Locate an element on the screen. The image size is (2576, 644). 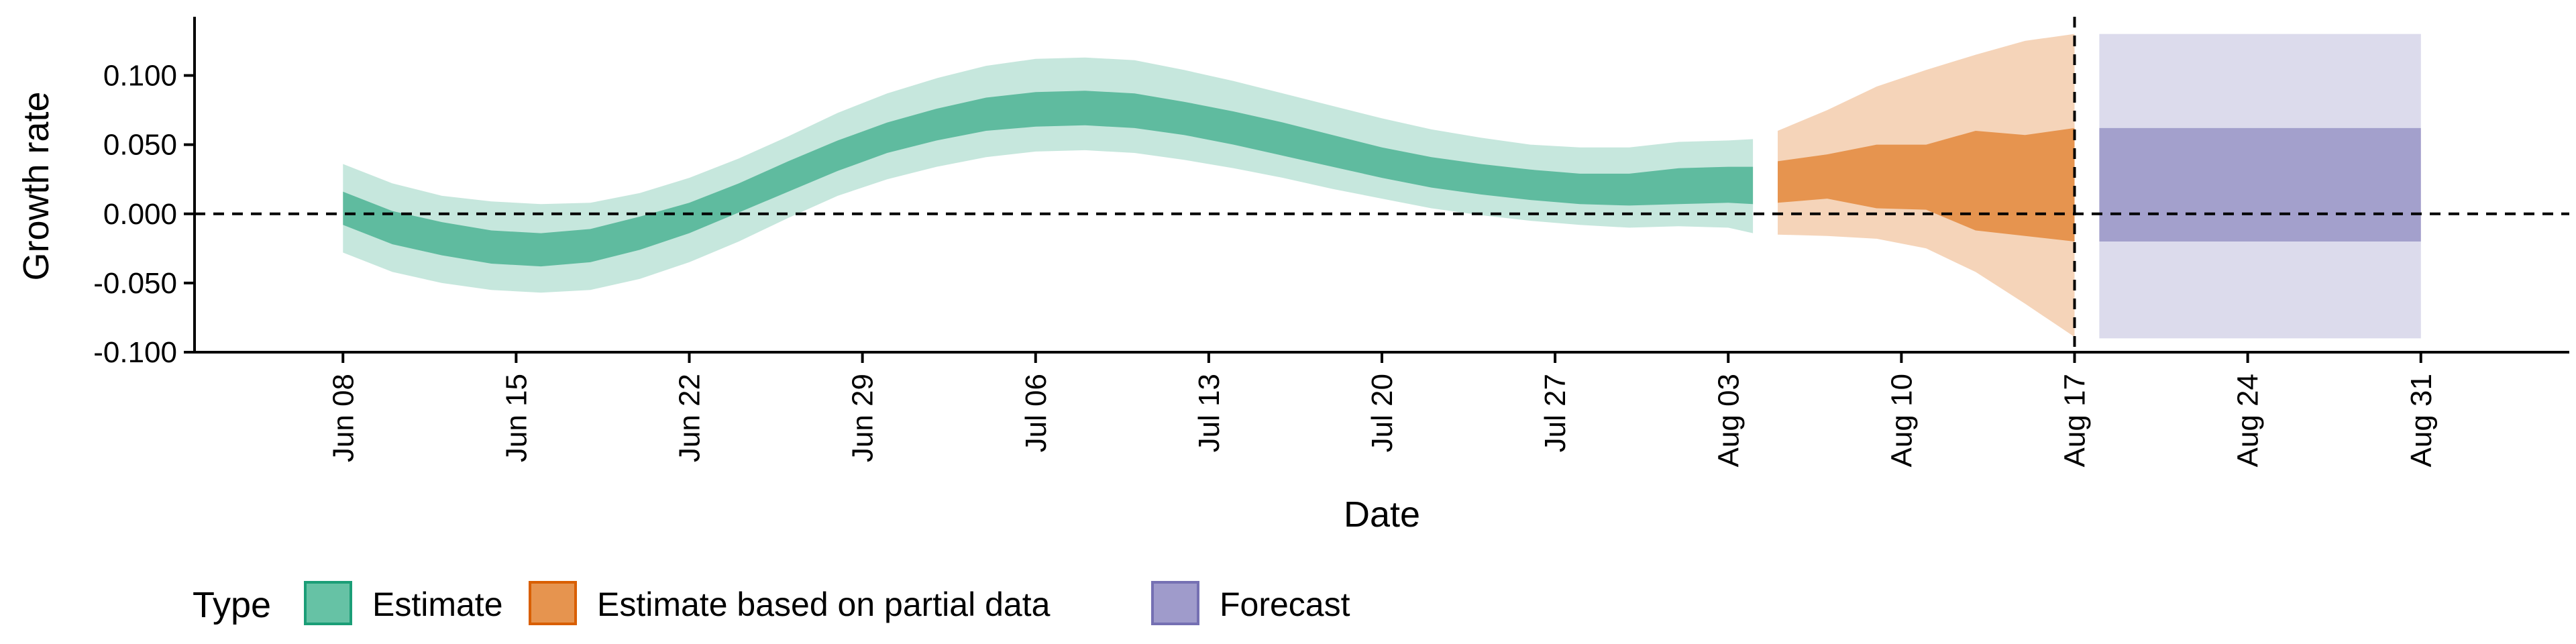
x-tick-label: Jun 08 is located at coordinates (343, 418).